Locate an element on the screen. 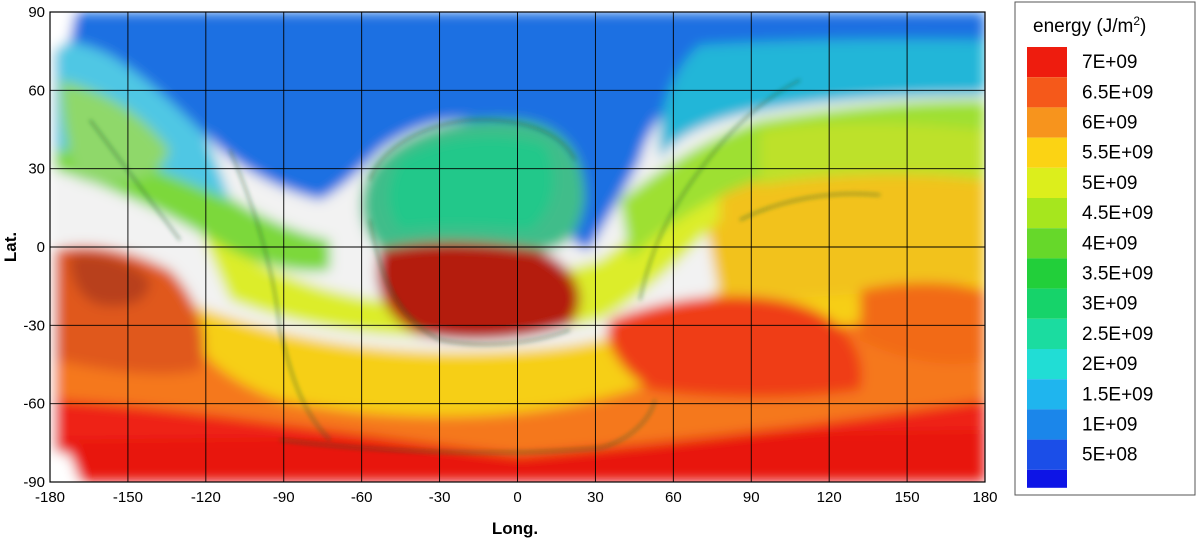  y-tick-label: -60 is located at coordinates (34, 404).